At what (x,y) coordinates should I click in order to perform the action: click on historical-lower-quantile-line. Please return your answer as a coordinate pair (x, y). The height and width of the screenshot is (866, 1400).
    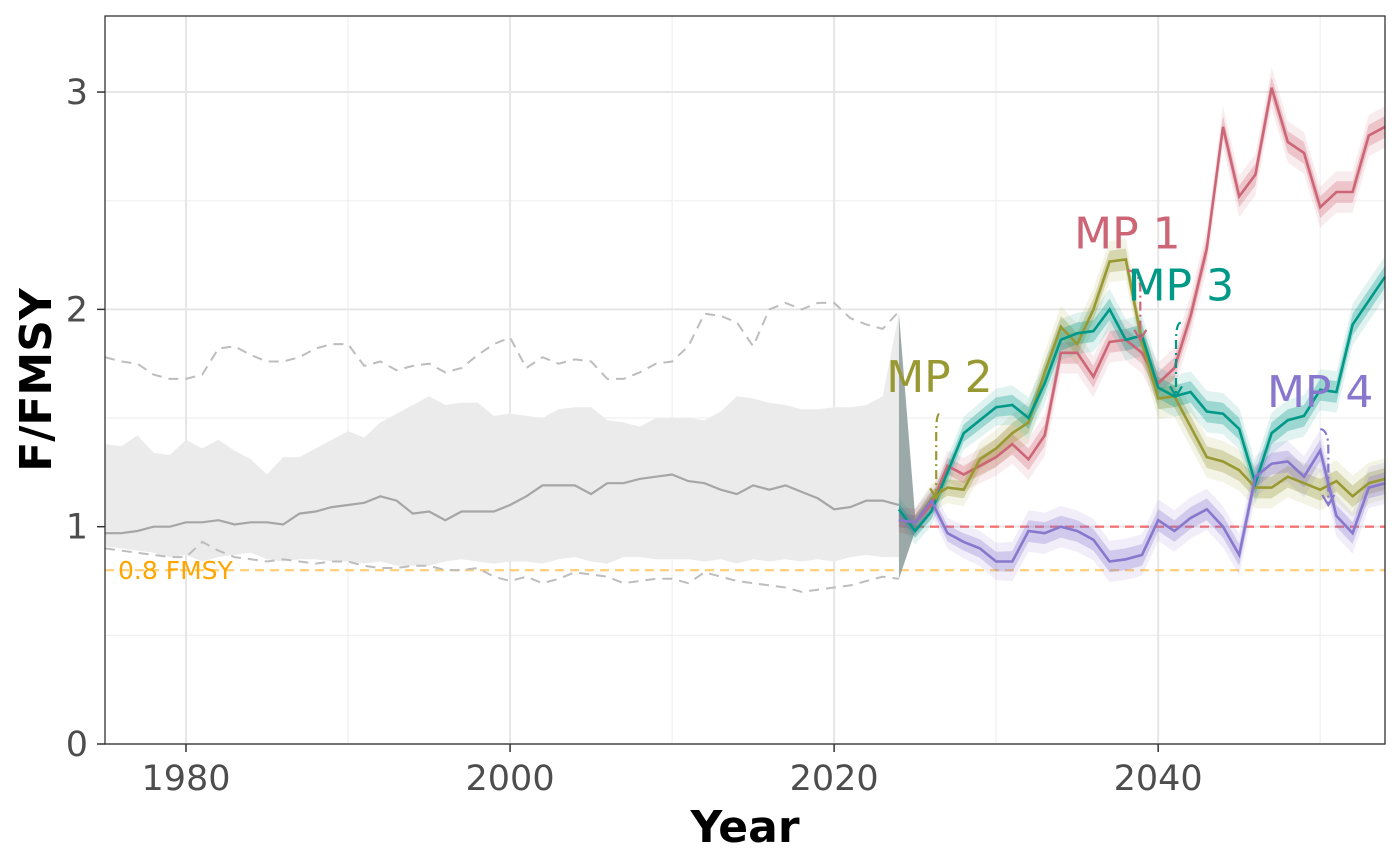
    Looking at the image, I should click on (502, 566).